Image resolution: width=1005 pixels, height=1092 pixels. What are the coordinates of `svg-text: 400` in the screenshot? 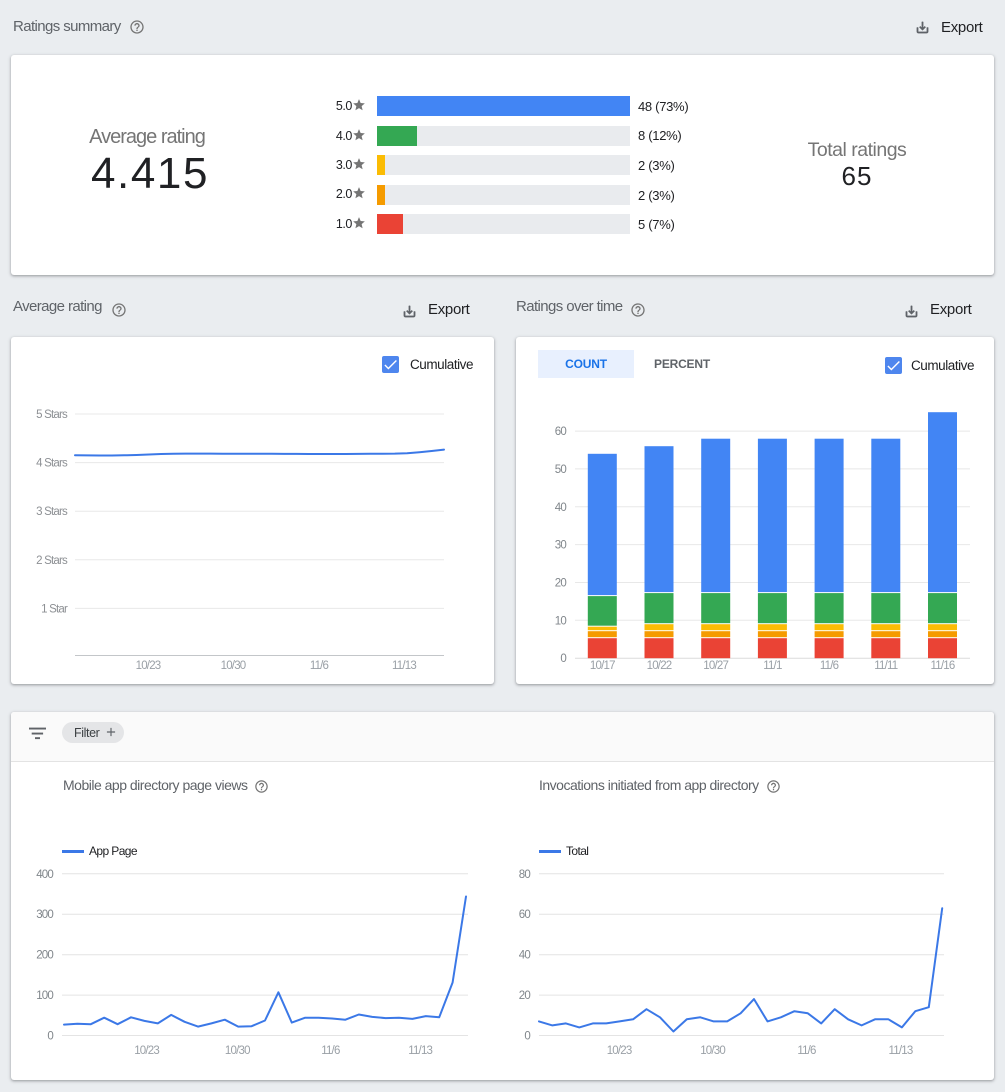 It's located at (44, 875).